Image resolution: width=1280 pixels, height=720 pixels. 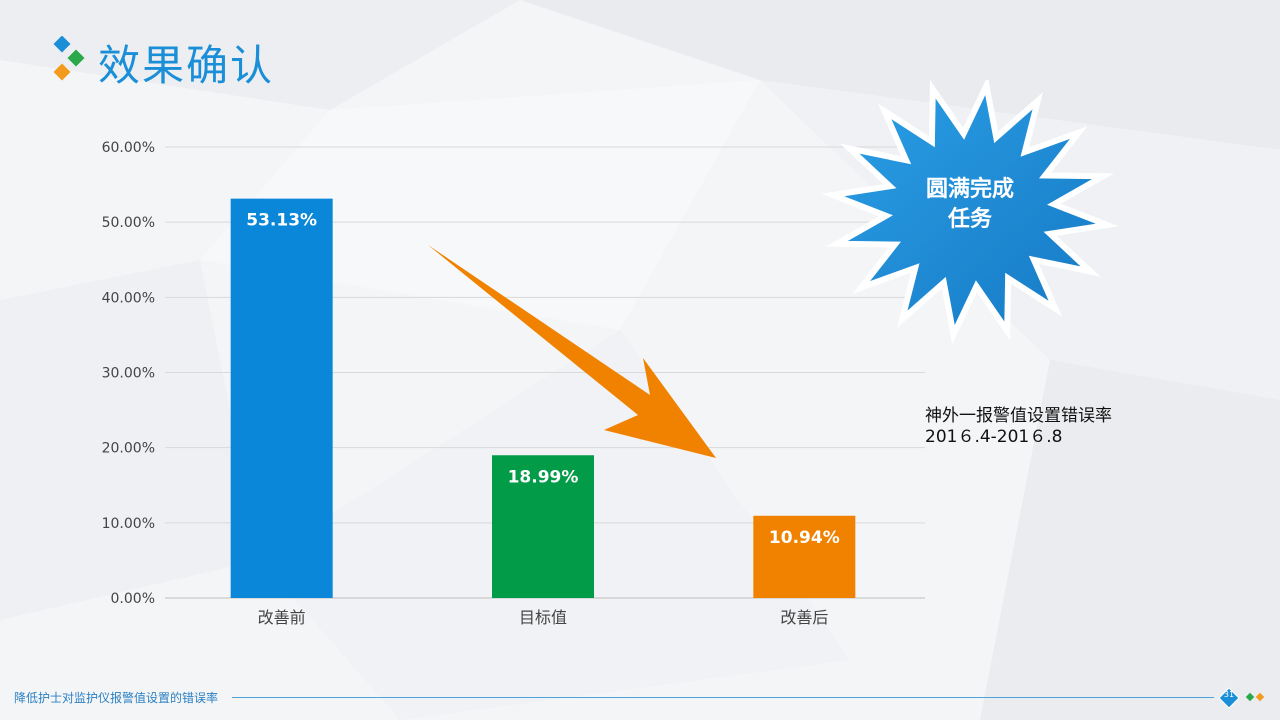 What do you see at coordinates (1255, 697) in the screenshot?
I see `page-dots-icon` at bounding box center [1255, 697].